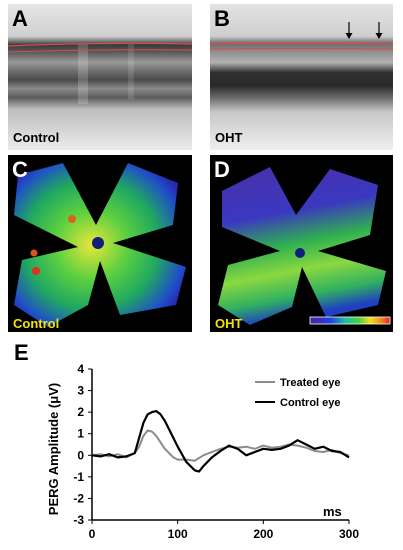  I want to click on legend-label: Treated eye, so click(310, 383).